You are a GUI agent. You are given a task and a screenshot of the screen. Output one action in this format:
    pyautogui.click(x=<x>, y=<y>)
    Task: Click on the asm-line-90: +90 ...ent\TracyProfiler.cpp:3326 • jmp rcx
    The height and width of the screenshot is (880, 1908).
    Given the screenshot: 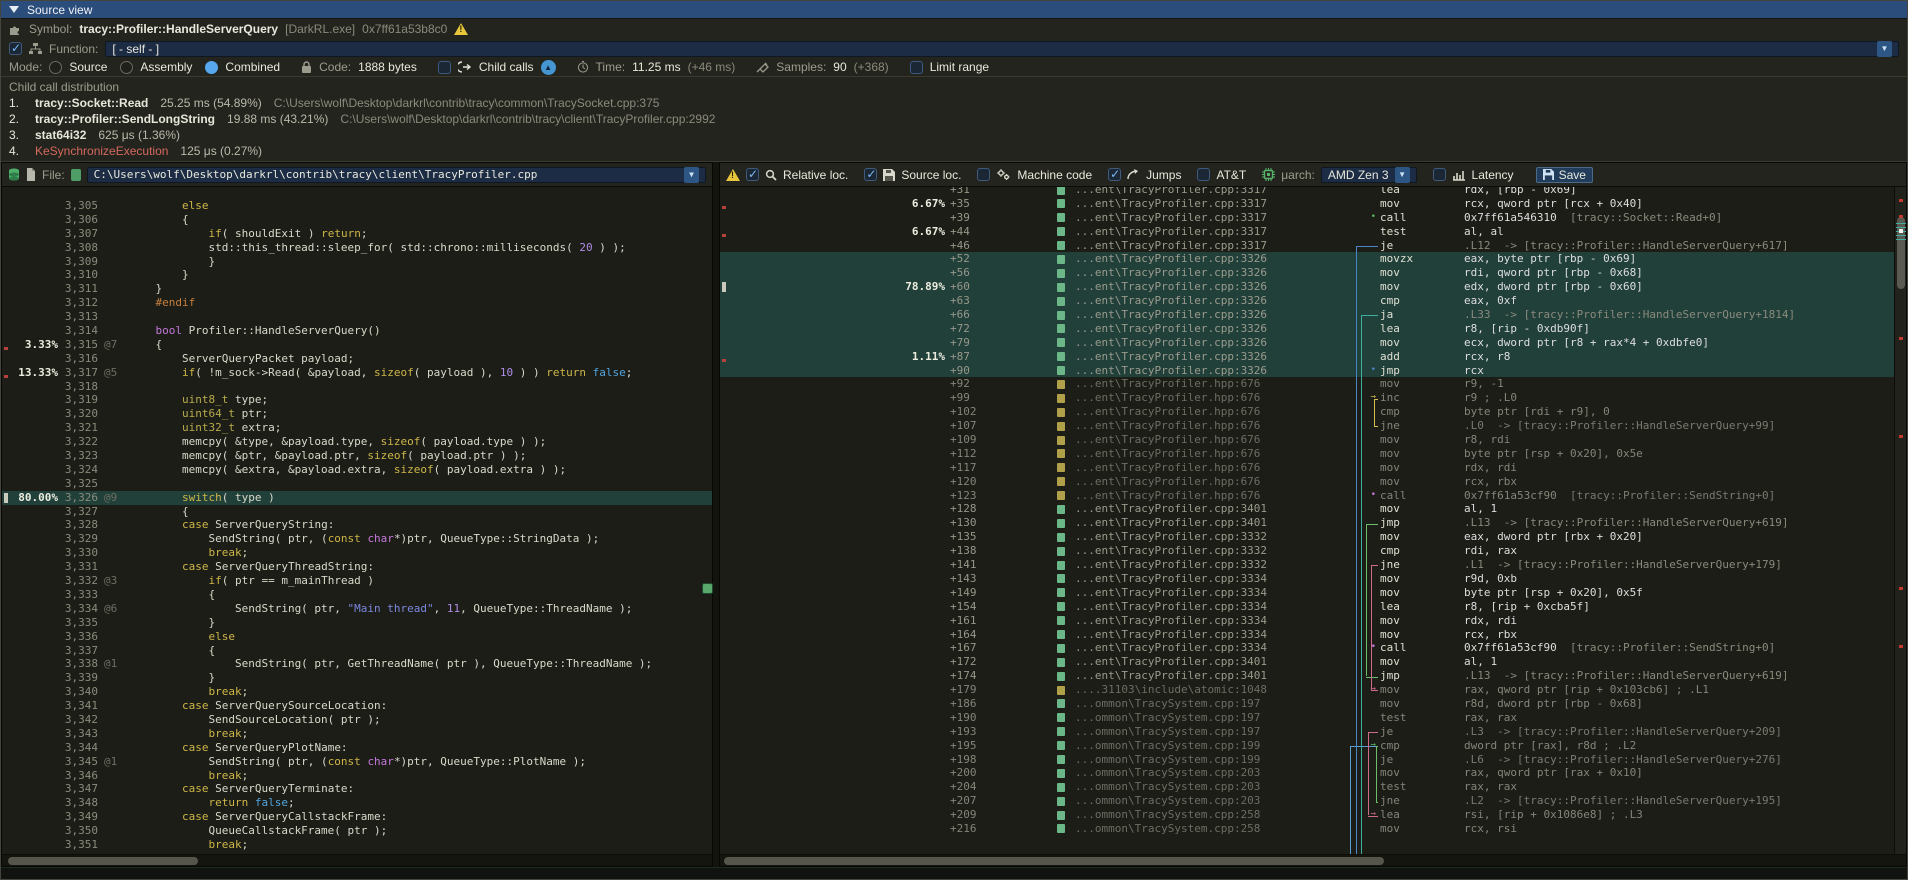 What is the action you would take?
    pyautogui.click(x=1313, y=370)
    